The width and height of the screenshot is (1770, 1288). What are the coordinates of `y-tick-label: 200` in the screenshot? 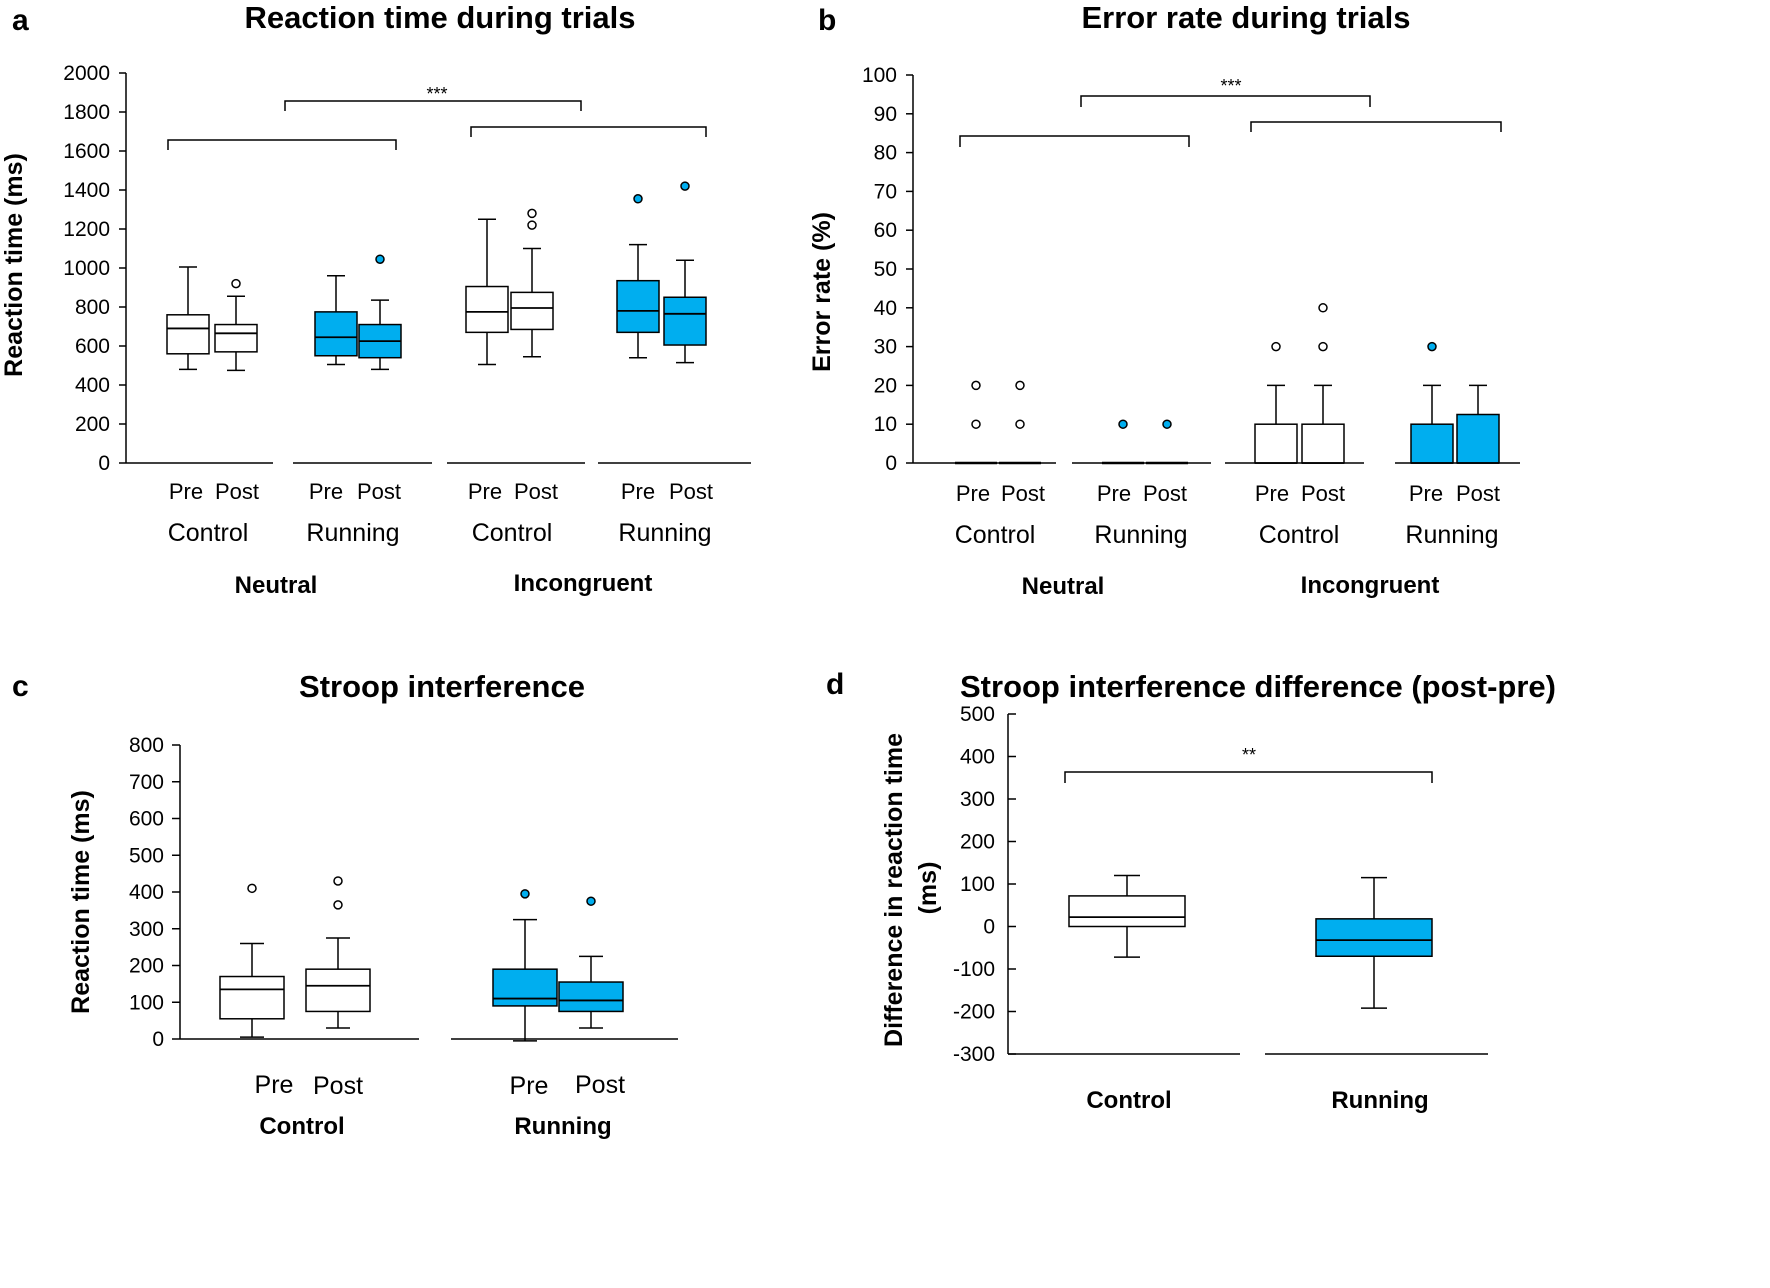 It's located at (146, 966).